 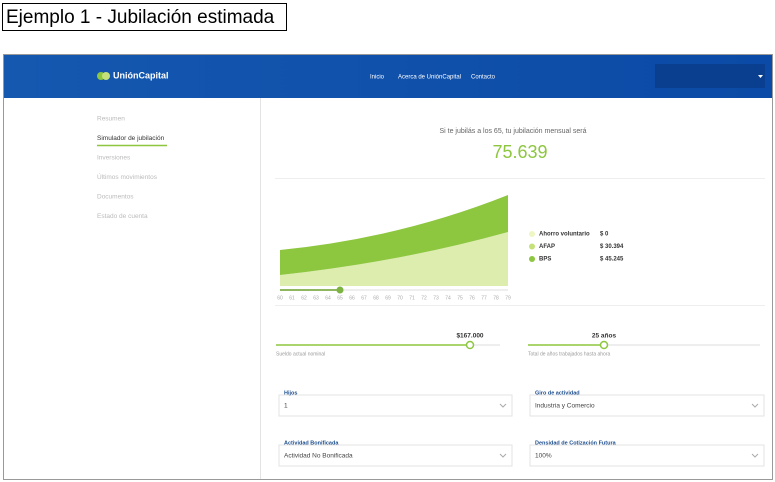 I want to click on age-label: 65, so click(x=340, y=298).